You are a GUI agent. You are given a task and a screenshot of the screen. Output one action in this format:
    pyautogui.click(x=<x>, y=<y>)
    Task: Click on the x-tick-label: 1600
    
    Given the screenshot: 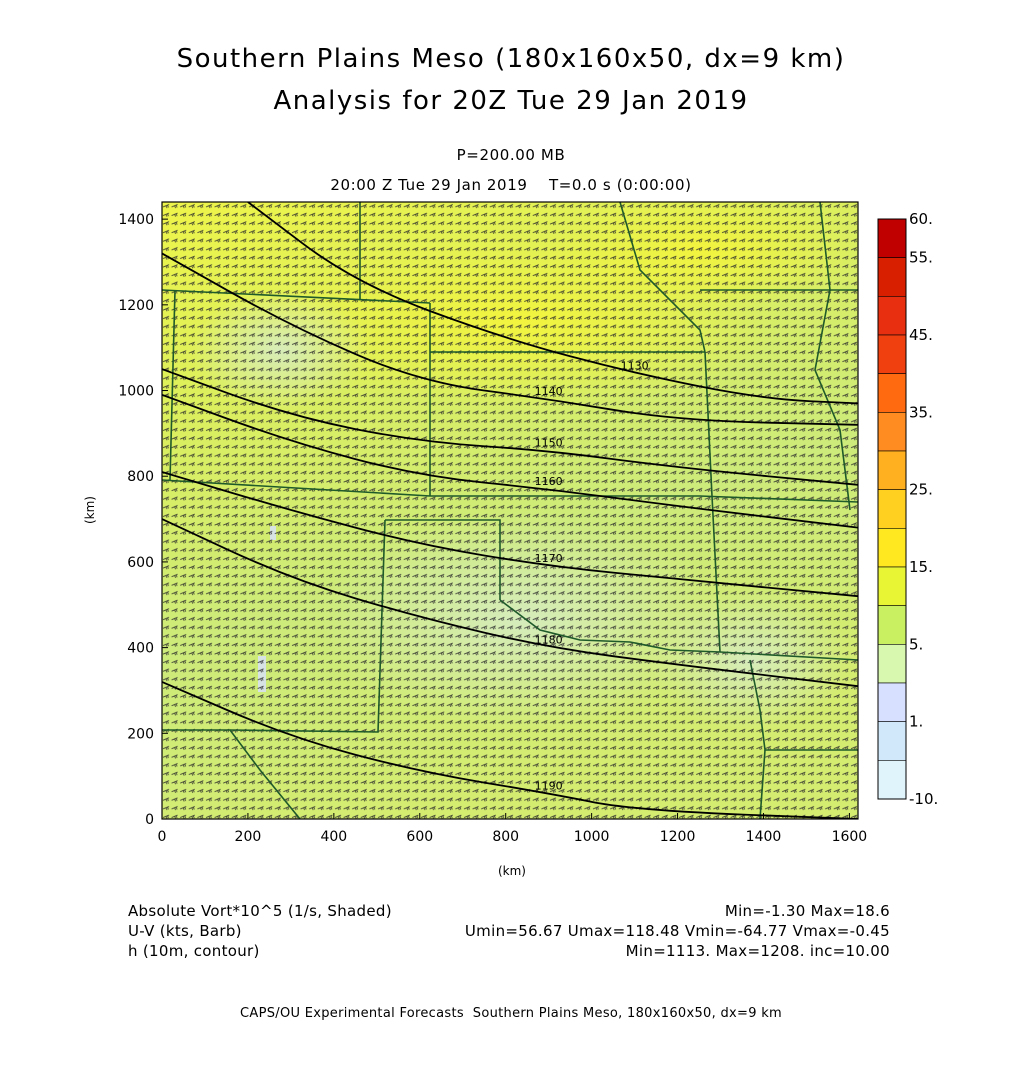 What is the action you would take?
    pyautogui.click(x=850, y=837)
    